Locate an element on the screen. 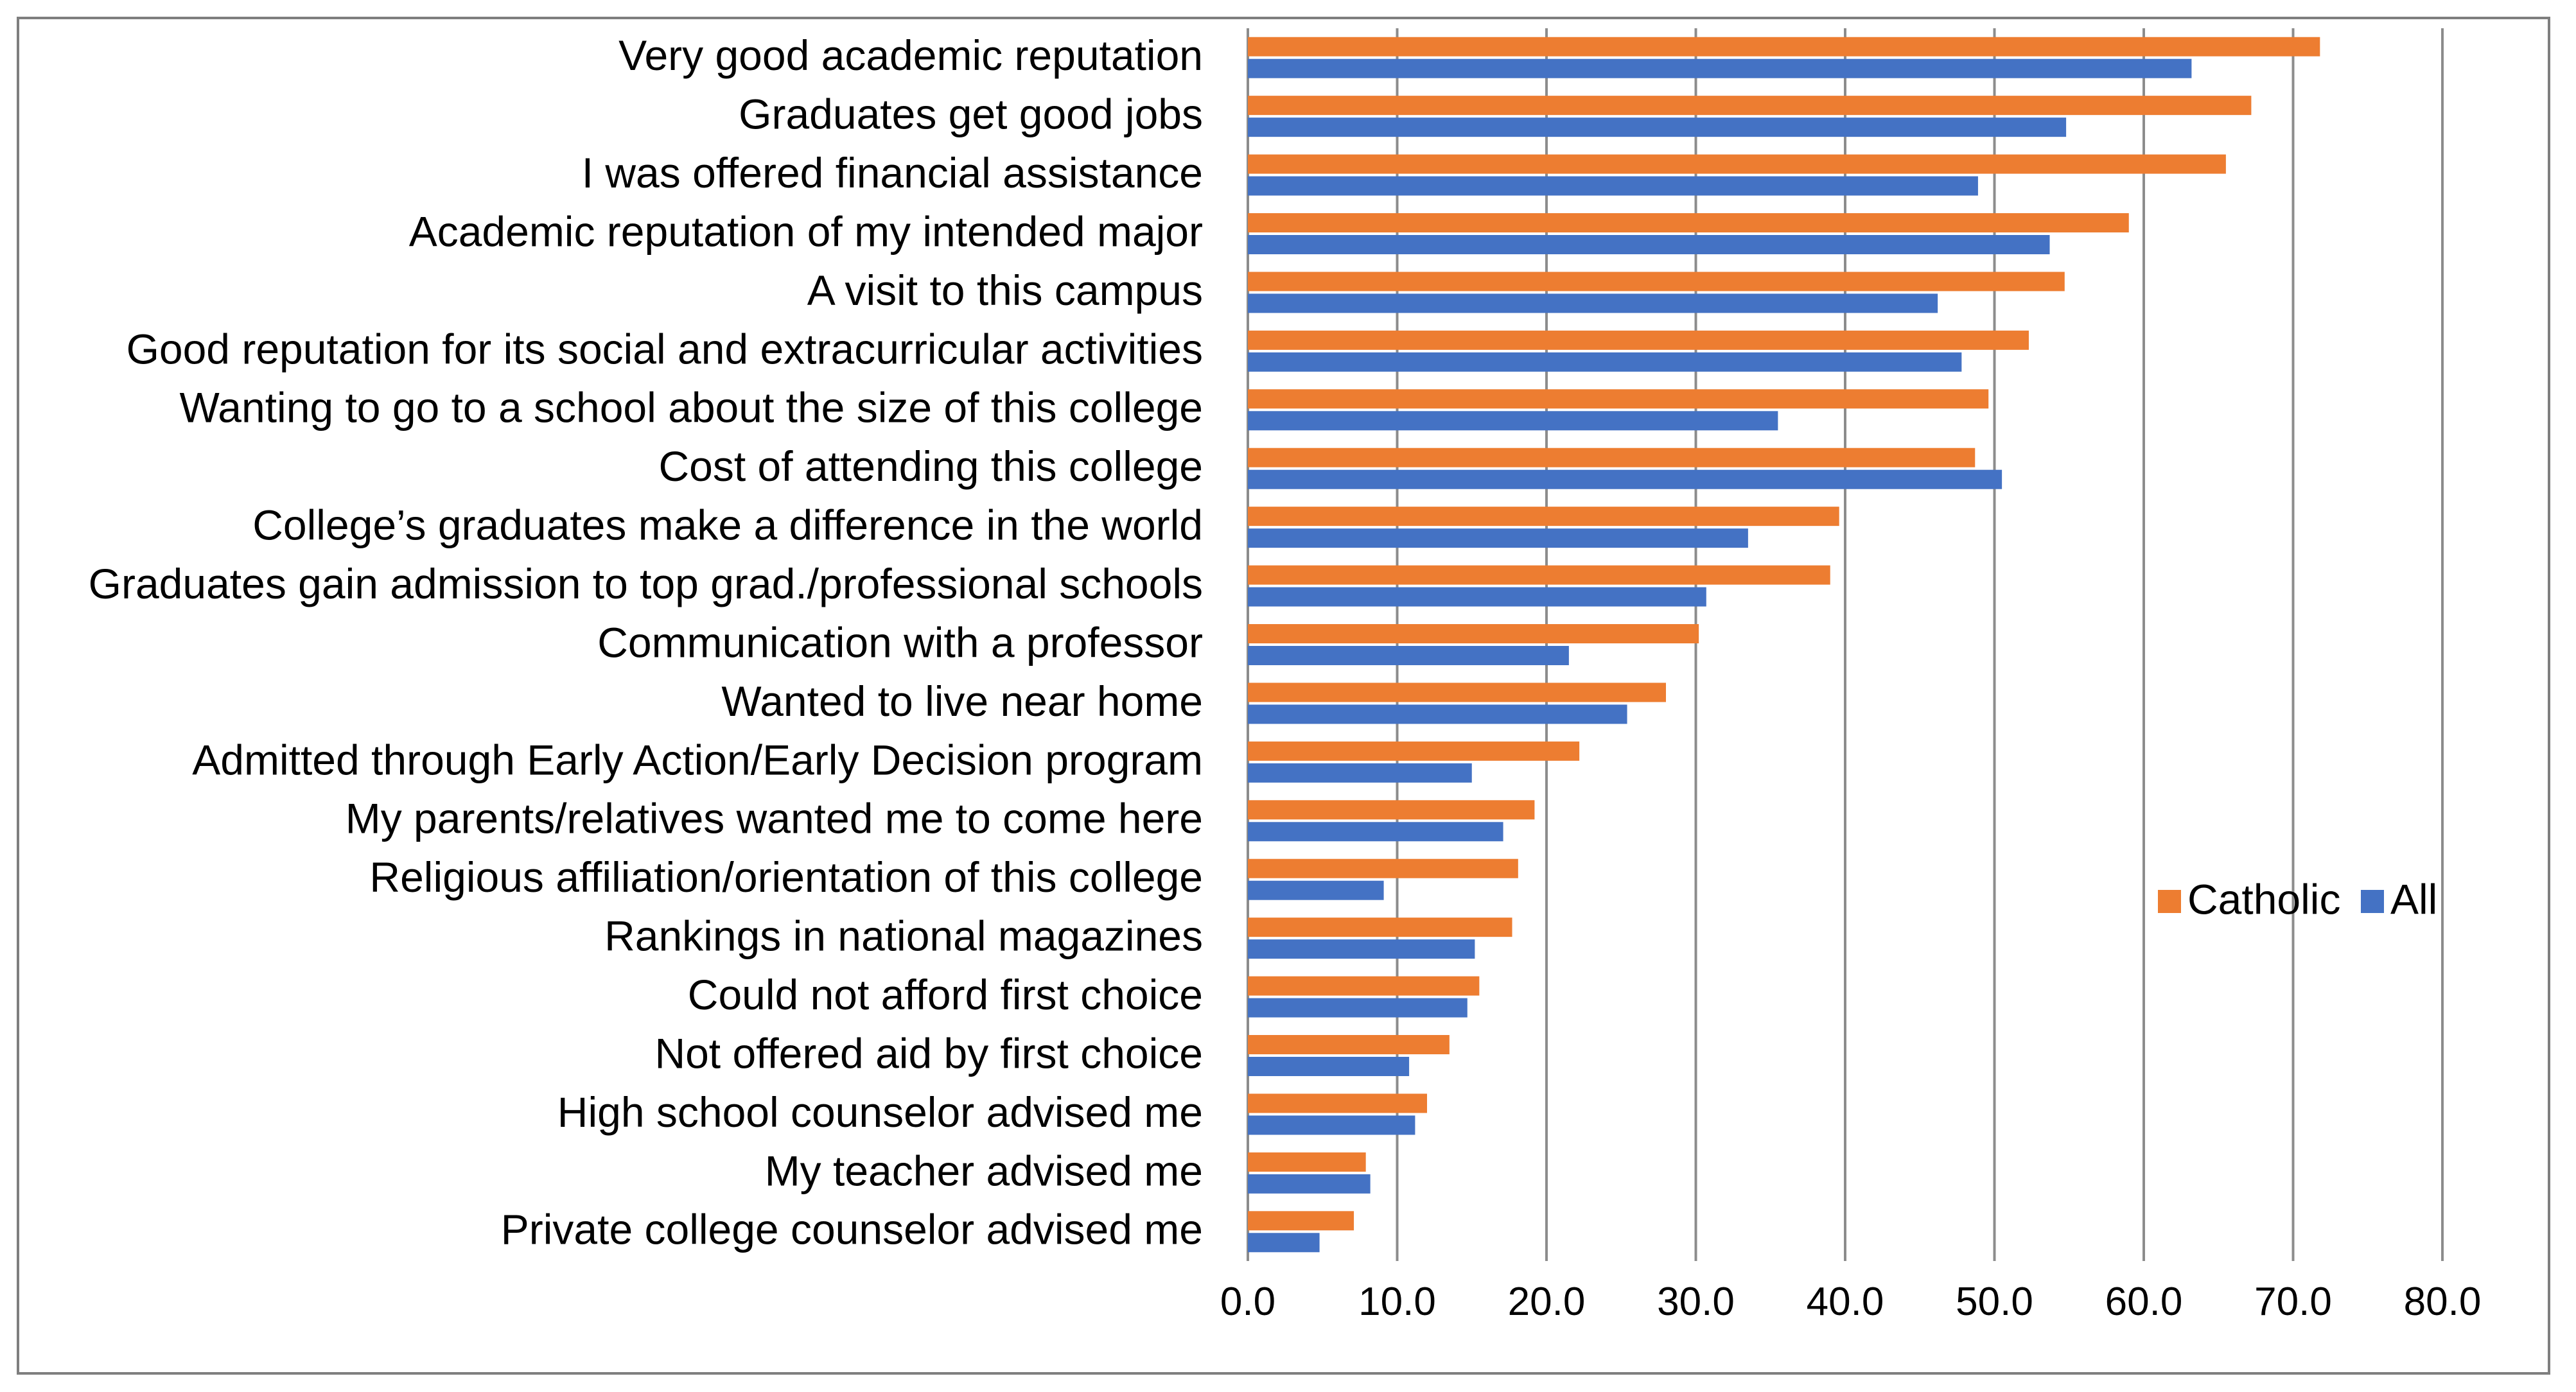 Image resolution: width=2576 pixels, height=1392 pixels. x-tick-label: 70.0 is located at coordinates (2293, 1302).